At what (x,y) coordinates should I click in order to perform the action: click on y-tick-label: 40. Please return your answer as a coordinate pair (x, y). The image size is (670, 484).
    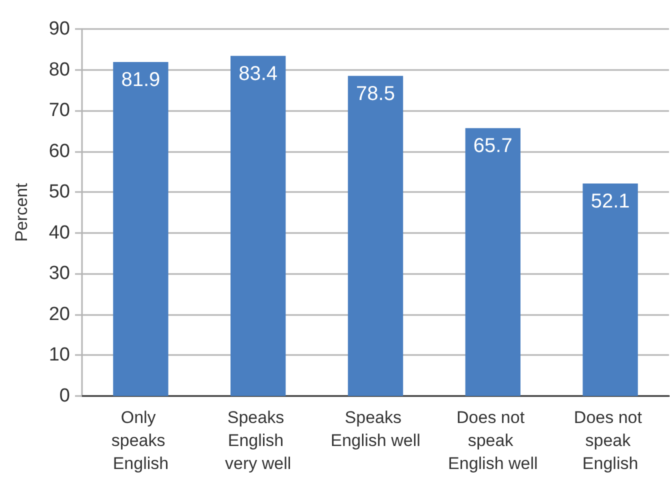
    Looking at the image, I should click on (59, 233).